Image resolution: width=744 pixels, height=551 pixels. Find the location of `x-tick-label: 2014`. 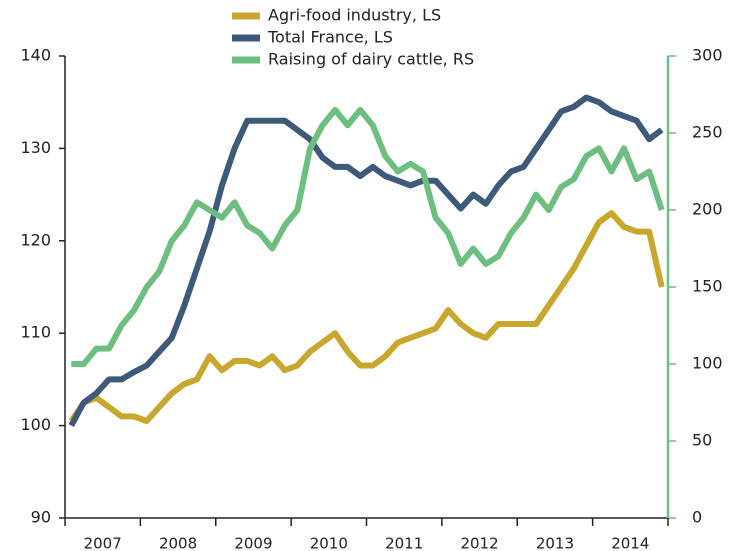

x-tick-label: 2014 is located at coordinates (630, 543).